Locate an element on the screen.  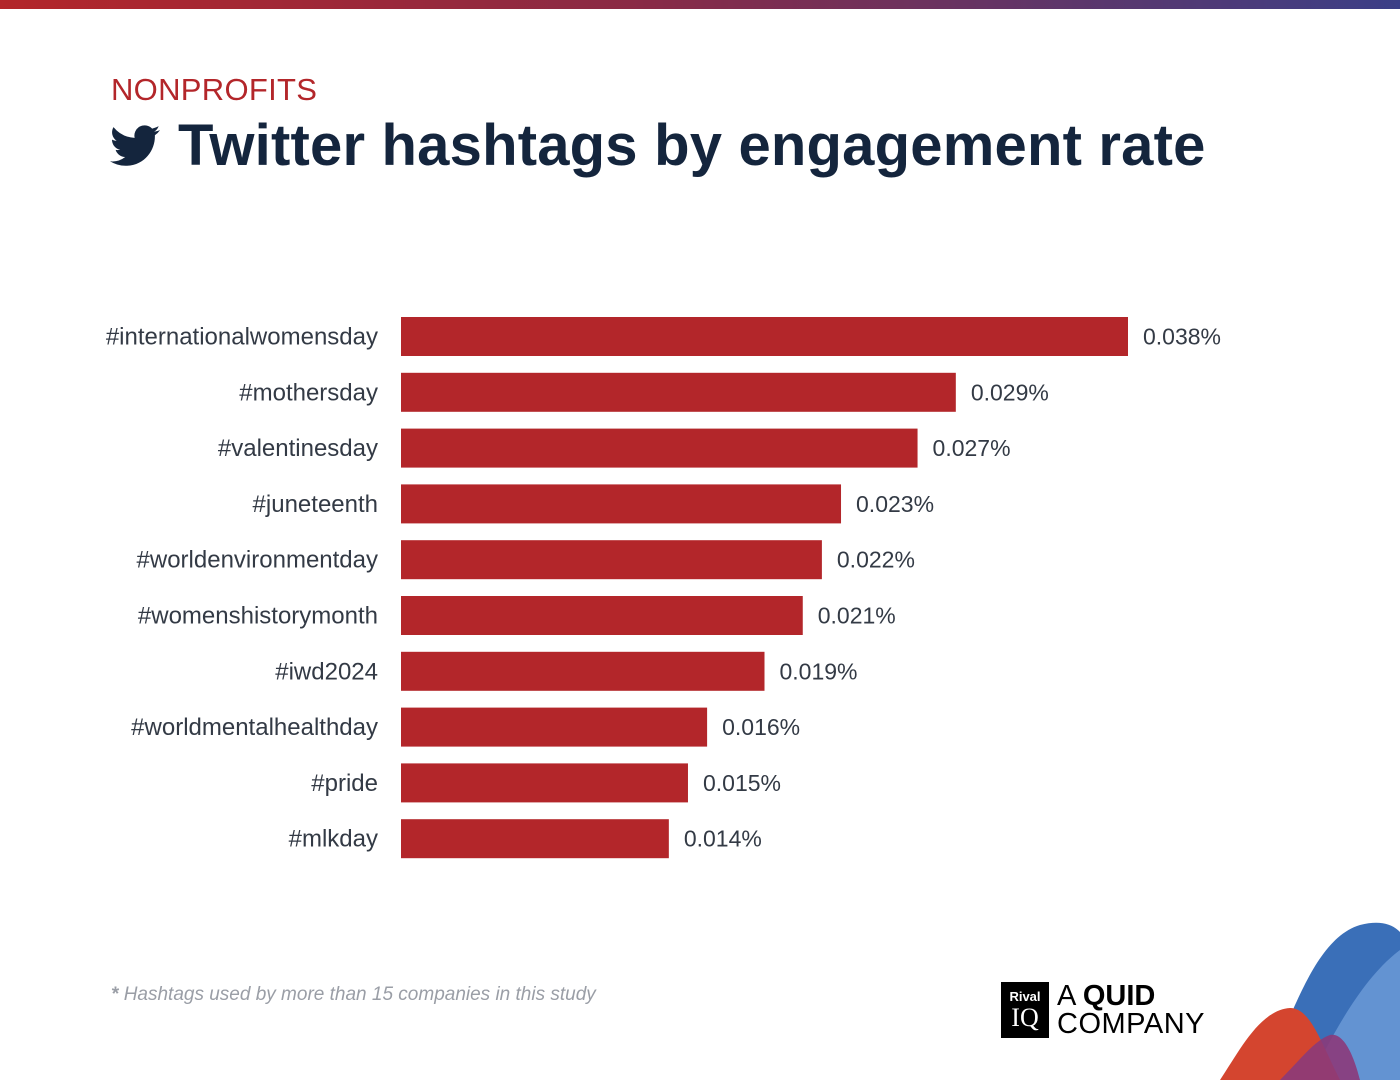
value-label: 0.038% is located at coordinates (1182, 337).